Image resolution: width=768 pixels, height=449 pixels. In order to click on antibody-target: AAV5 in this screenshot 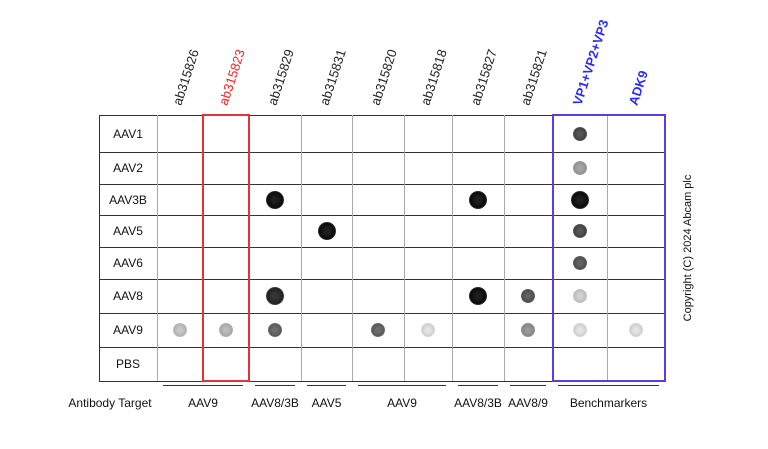, I will do `click(326, 403)`.